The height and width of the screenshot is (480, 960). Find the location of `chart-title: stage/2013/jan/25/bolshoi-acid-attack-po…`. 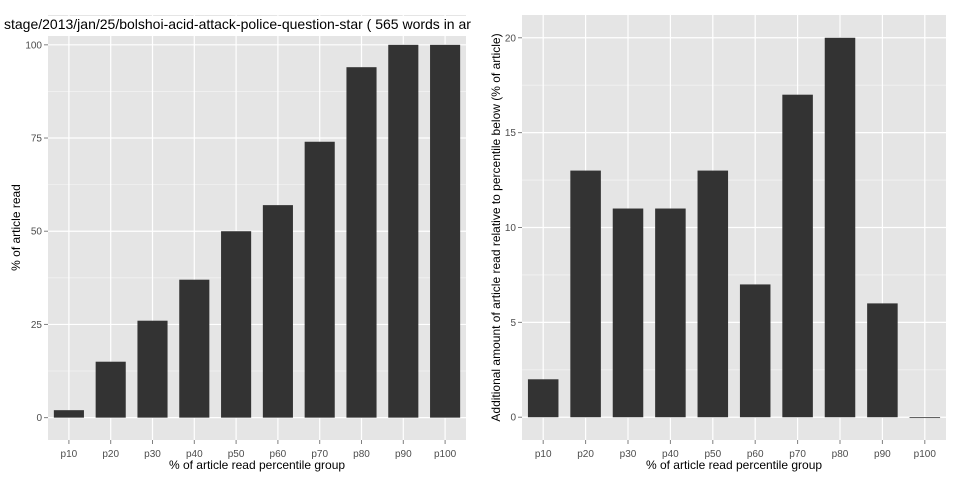

chart-title: stage/2013/jan/25/bolshoi-acid-attack-po… is located at coordinates (237, 24).